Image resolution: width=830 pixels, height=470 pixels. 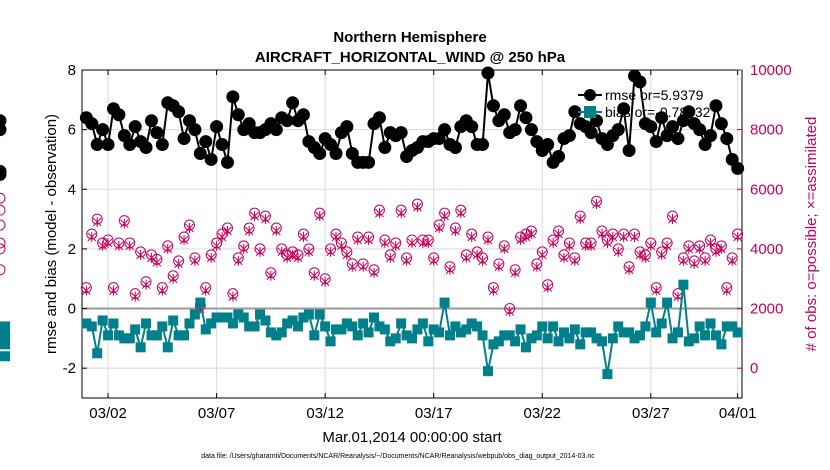 I want to click on y-left-tick-label: 2, so click(x=72, y=249).